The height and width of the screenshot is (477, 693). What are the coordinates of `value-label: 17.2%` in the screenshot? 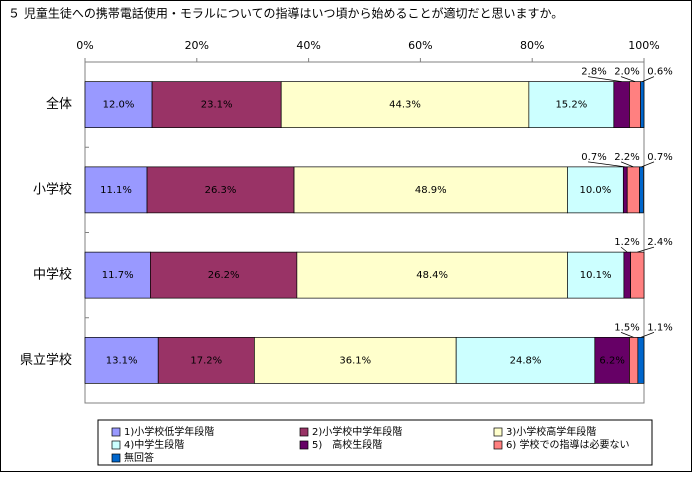 It's located at (206, 360).